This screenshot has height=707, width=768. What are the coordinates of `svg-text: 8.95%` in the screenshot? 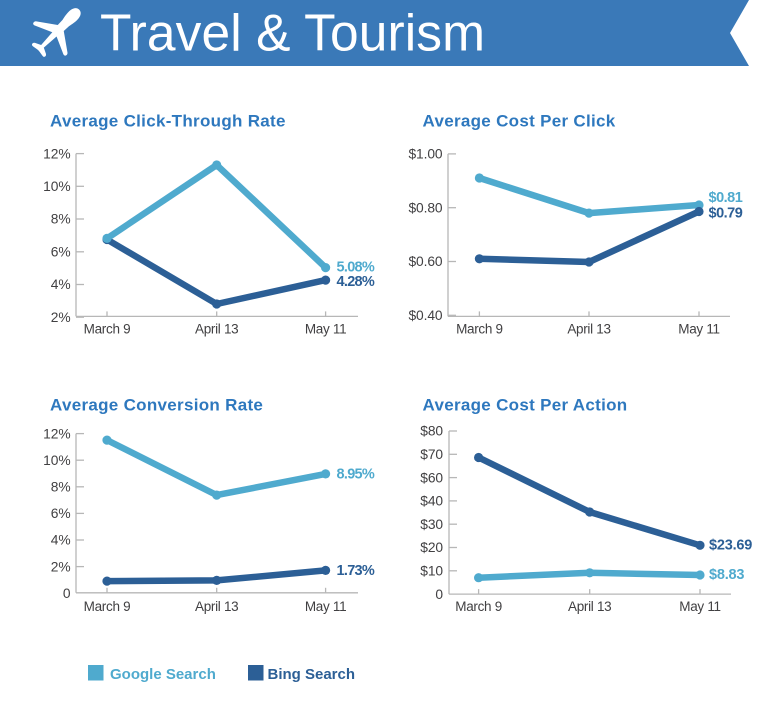 It's located at (356, 475).